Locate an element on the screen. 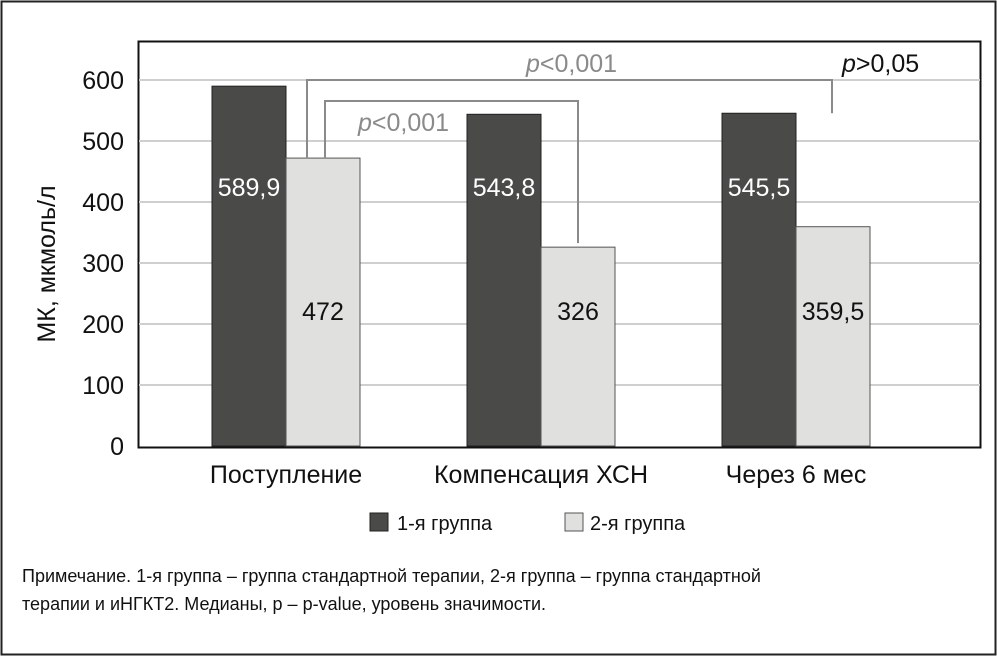 The image size is (997, 656). legend-label: 1-я группа is located at coordinates (445, 524).